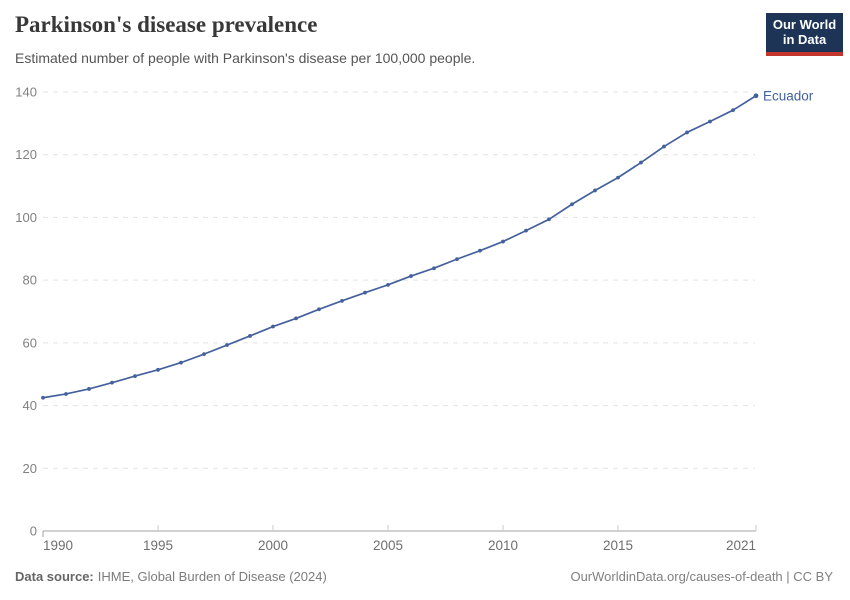  I want to click on x-axis-tick-label: 2015, so click(618, 545).